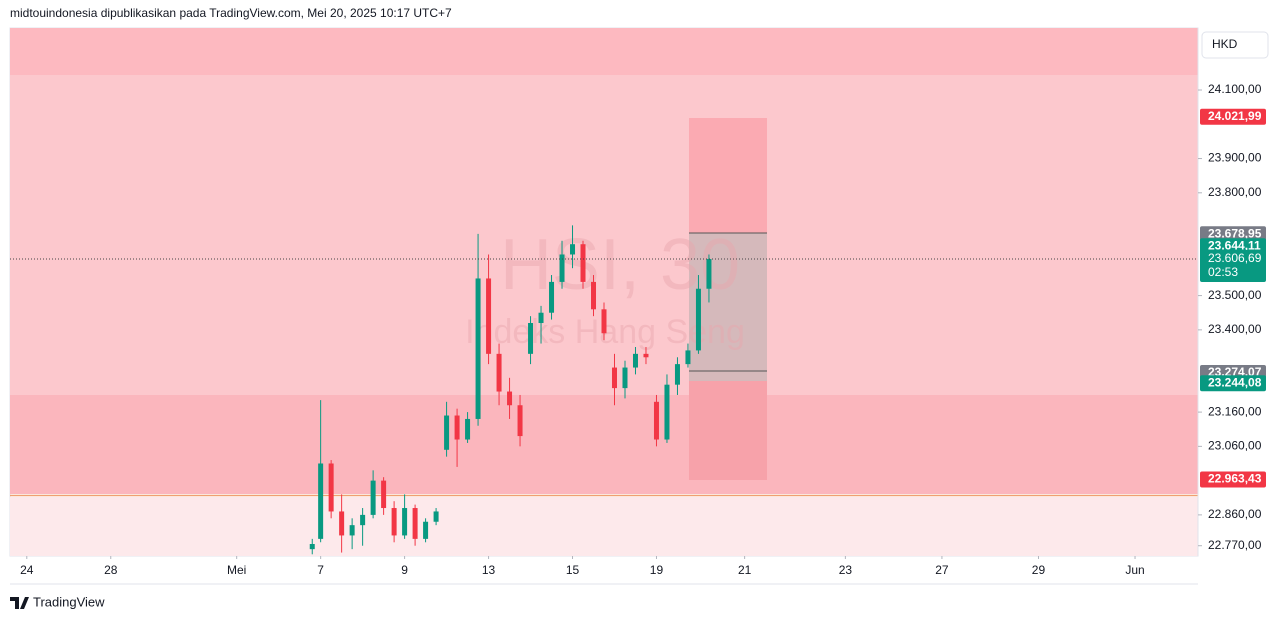 This screenshot has height=620, width=1281. What do you see at coordinates (942, 570) in the screenshot?
I see `x-tick-label: 27` at bounding box center [942, 570].